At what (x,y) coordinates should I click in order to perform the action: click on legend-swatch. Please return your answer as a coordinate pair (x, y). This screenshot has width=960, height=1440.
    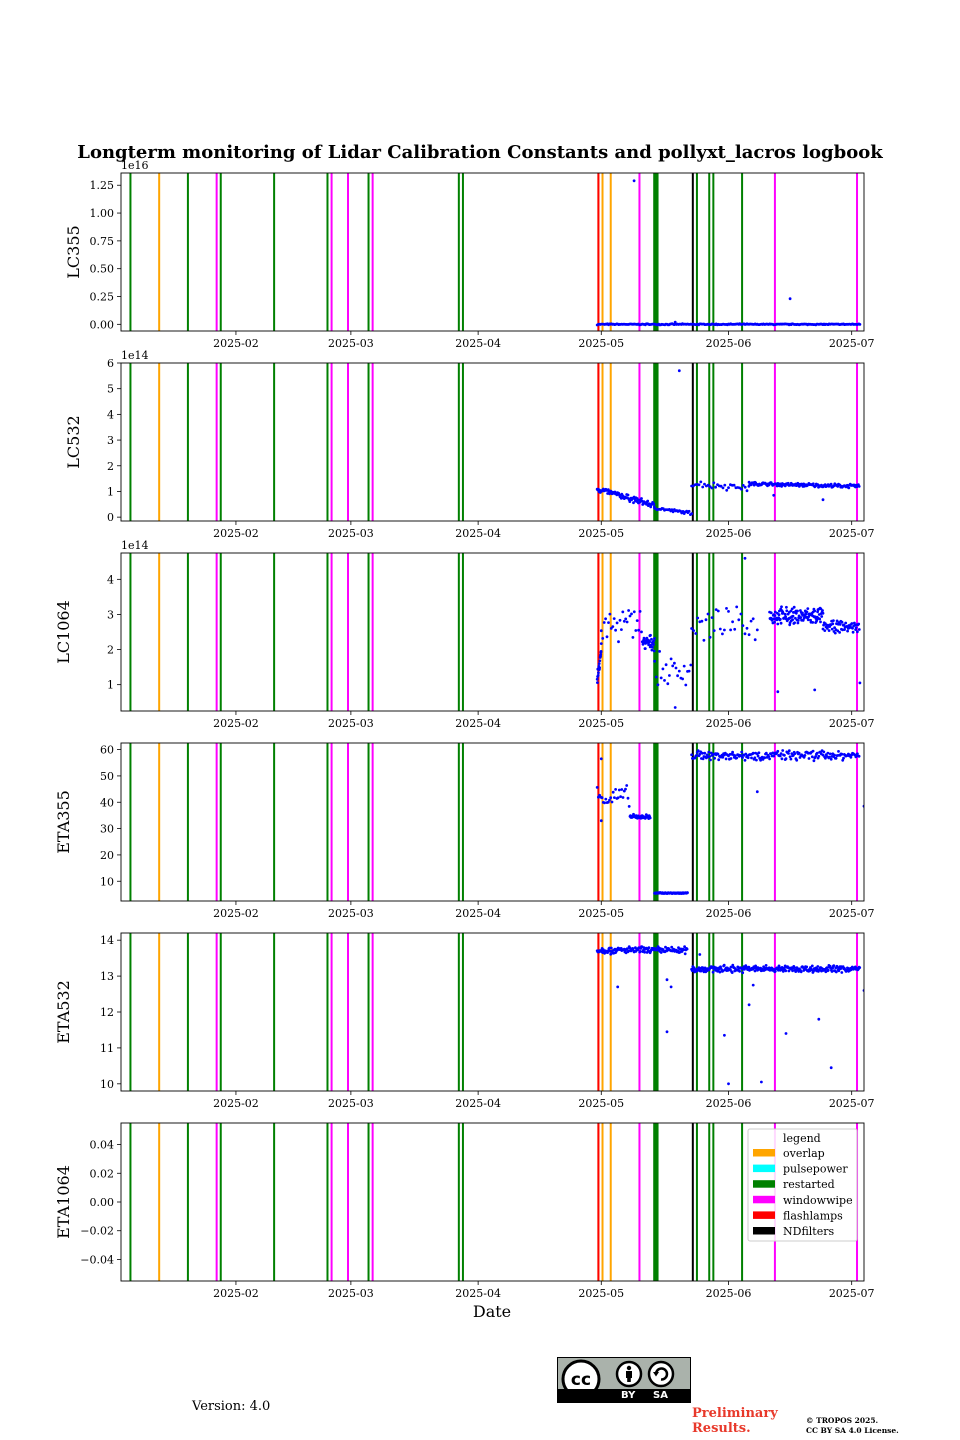
    Looking at the image, I should click on (764, 1168).